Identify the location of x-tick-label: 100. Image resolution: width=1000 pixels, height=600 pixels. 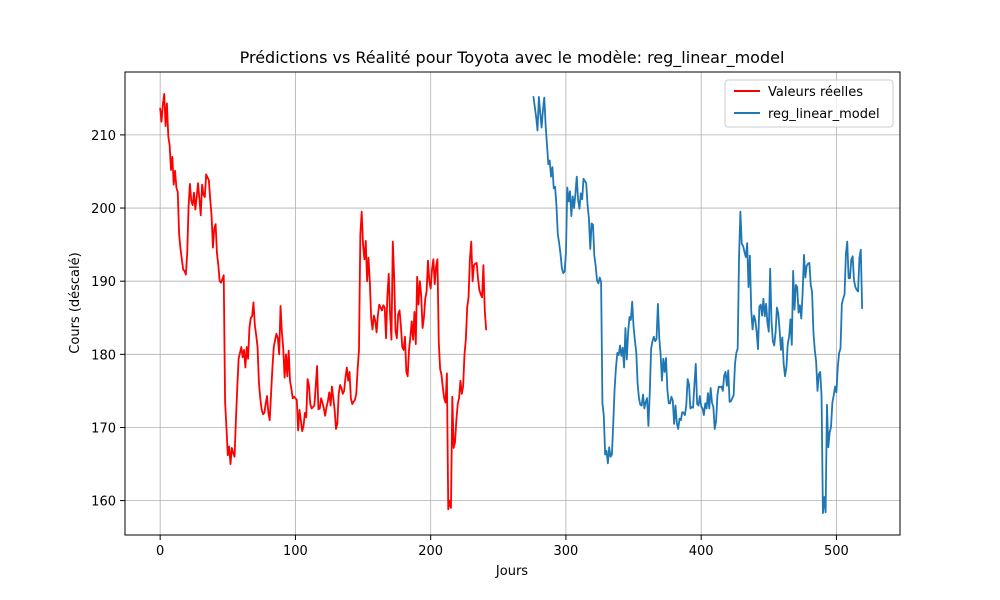
(295, 551).